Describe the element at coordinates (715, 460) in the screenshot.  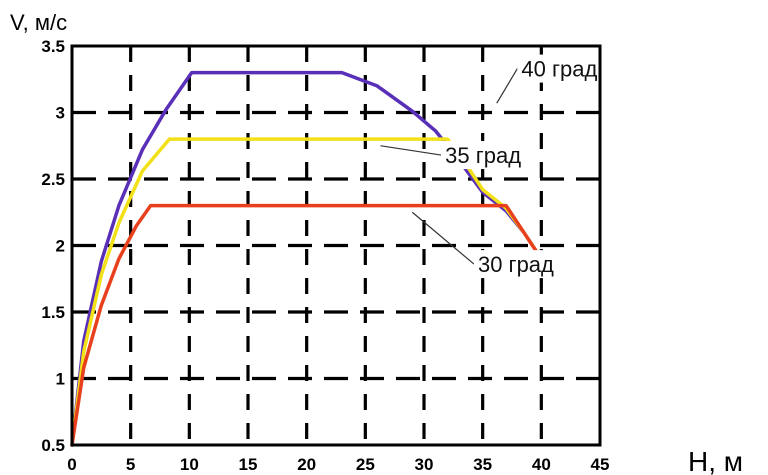
I see `x-axis-label: H, м` at that location.